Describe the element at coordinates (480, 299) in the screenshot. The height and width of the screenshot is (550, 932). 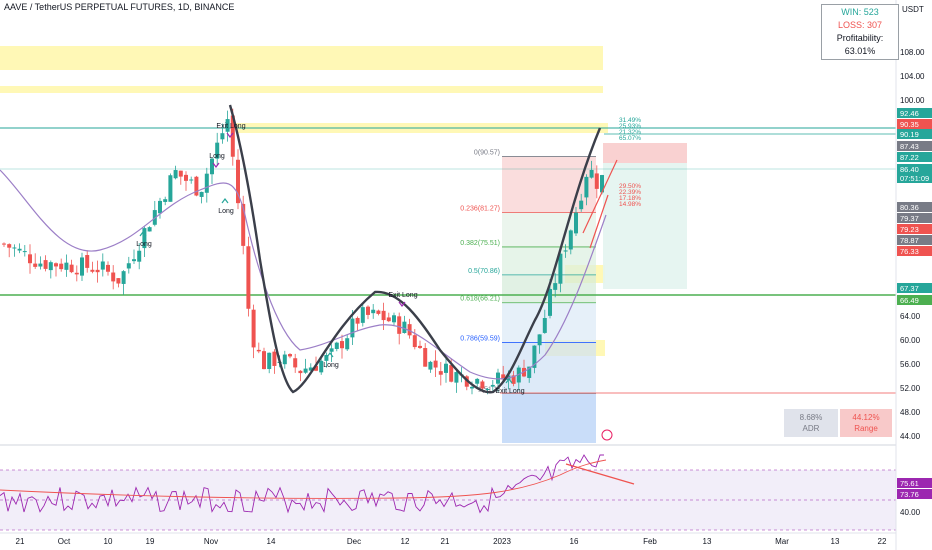
I see `fib-label: 0.618(66.21)` at that location.